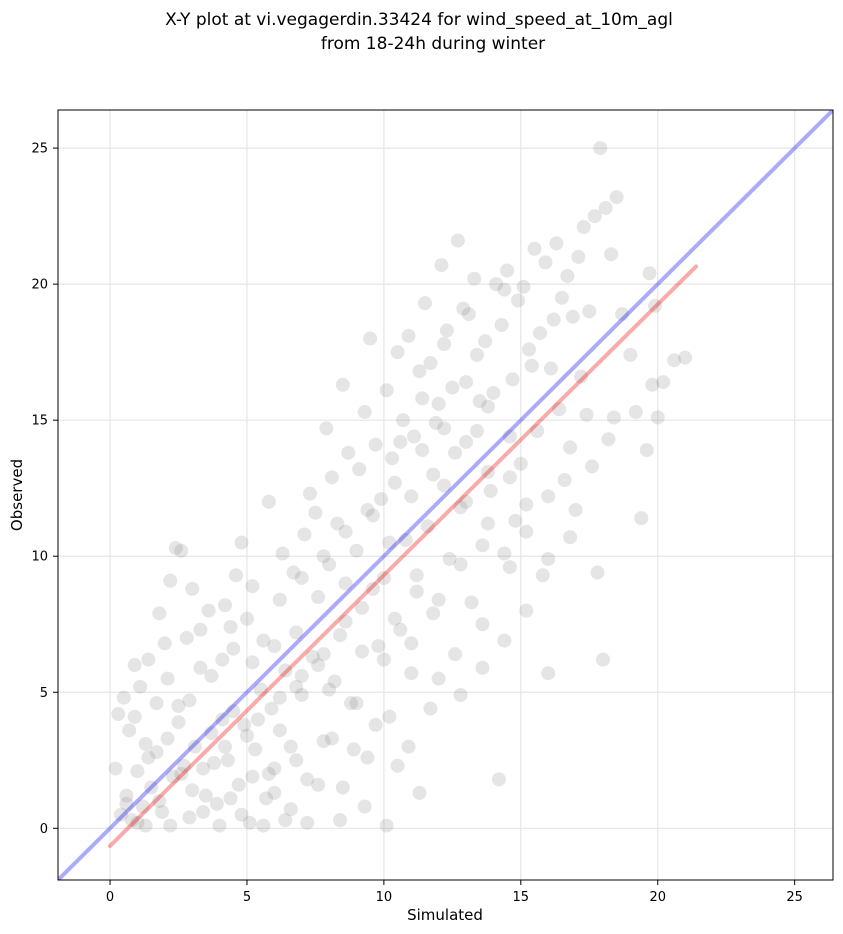  Describe the element at coordinates (110, 897) in the screenshot. I see `x-tick-label: 0` at that location.